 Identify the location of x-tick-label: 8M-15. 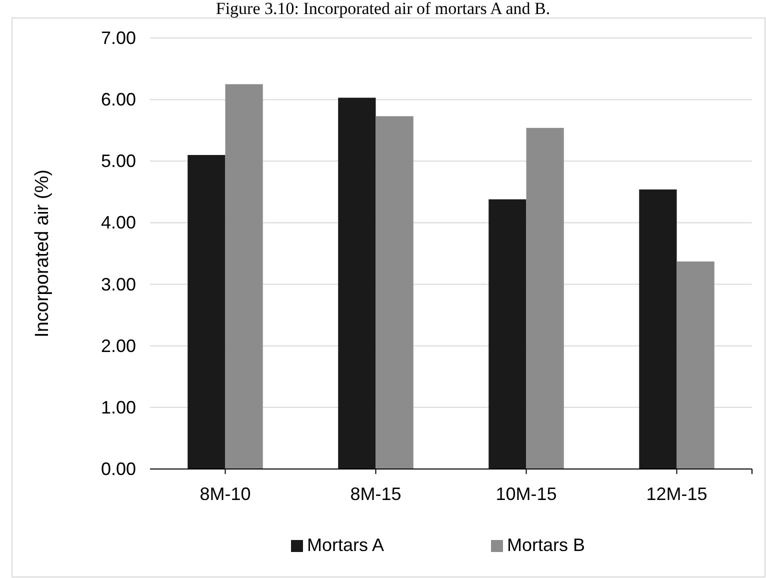
(376, 494).